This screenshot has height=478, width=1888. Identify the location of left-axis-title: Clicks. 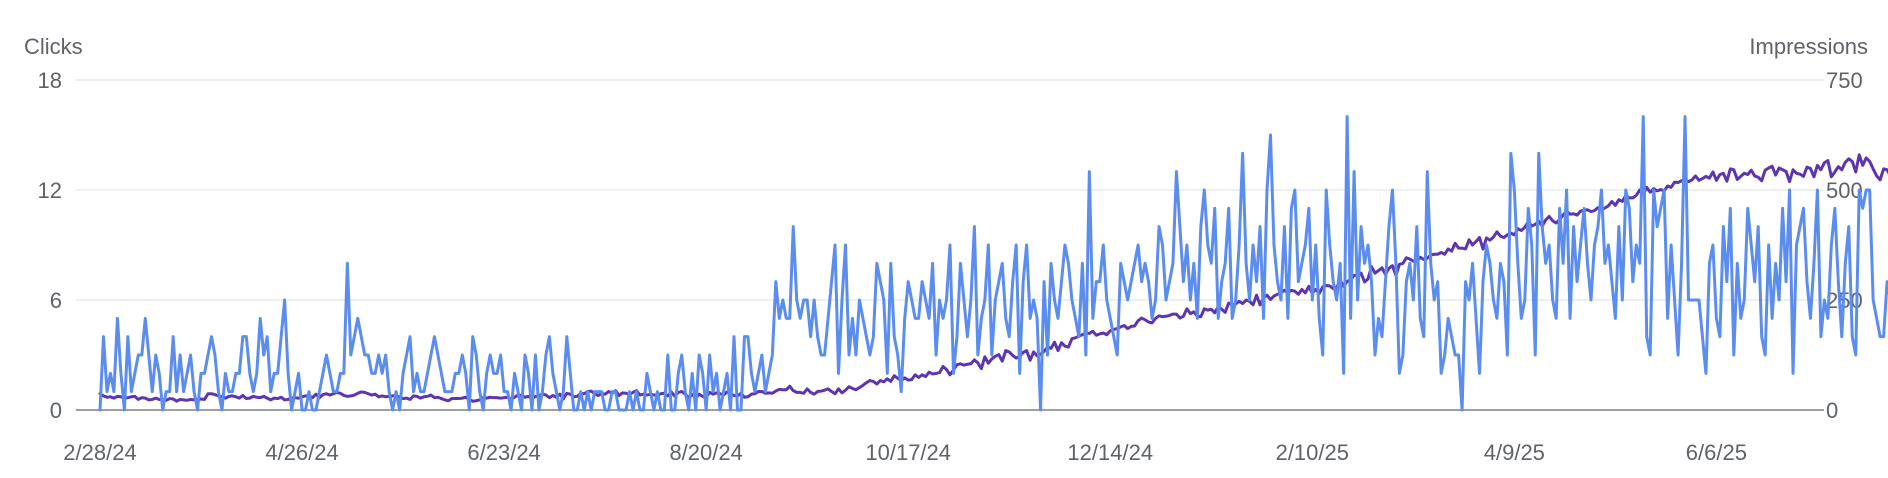
(53, 46).